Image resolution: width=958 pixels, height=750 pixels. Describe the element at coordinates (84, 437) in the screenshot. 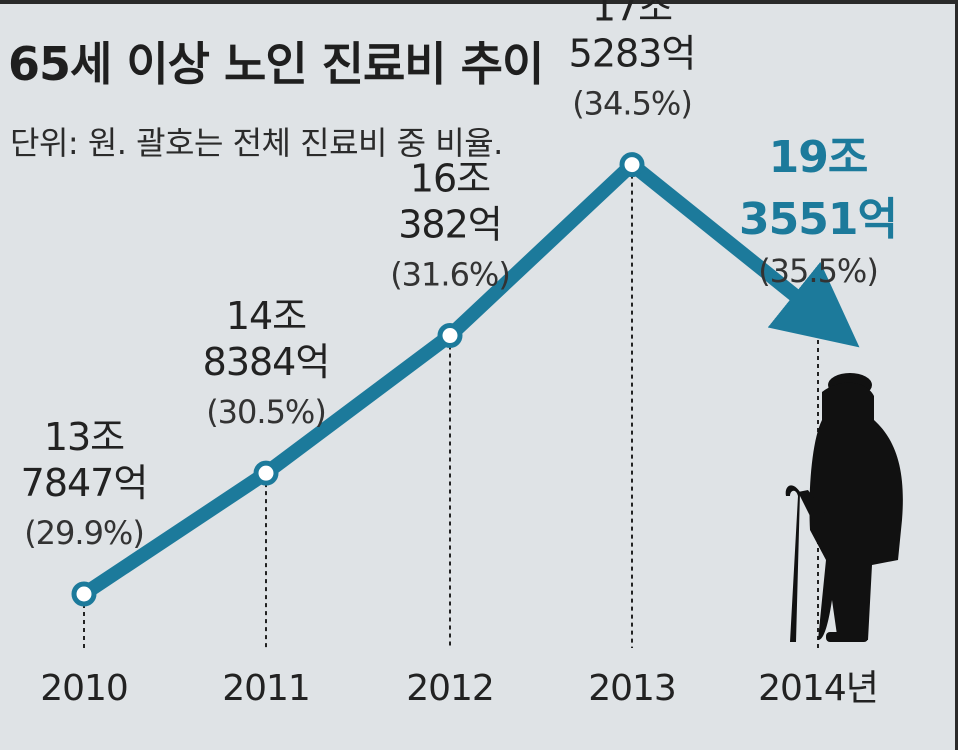

I see `value-label-jo: 13조` at that location.